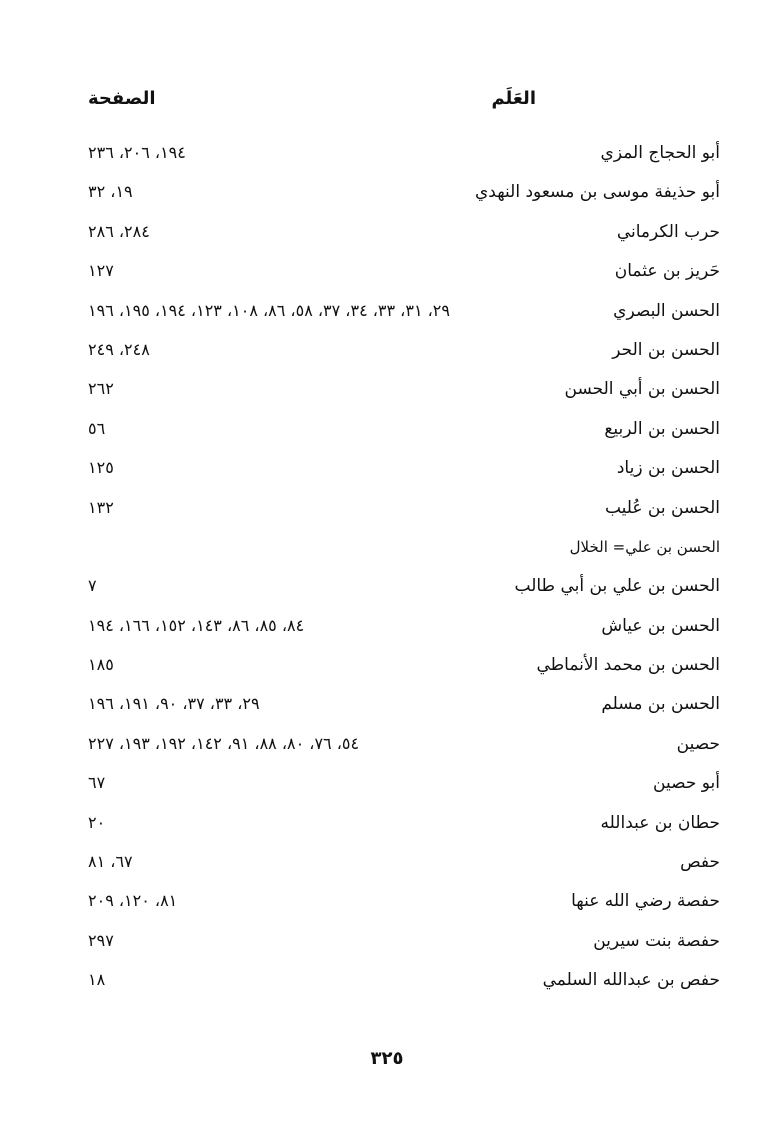  What do you see at coordinates (92, 586) in the screenshot?
I see `entry-pages: ٧` at bounding box center [92, 586].